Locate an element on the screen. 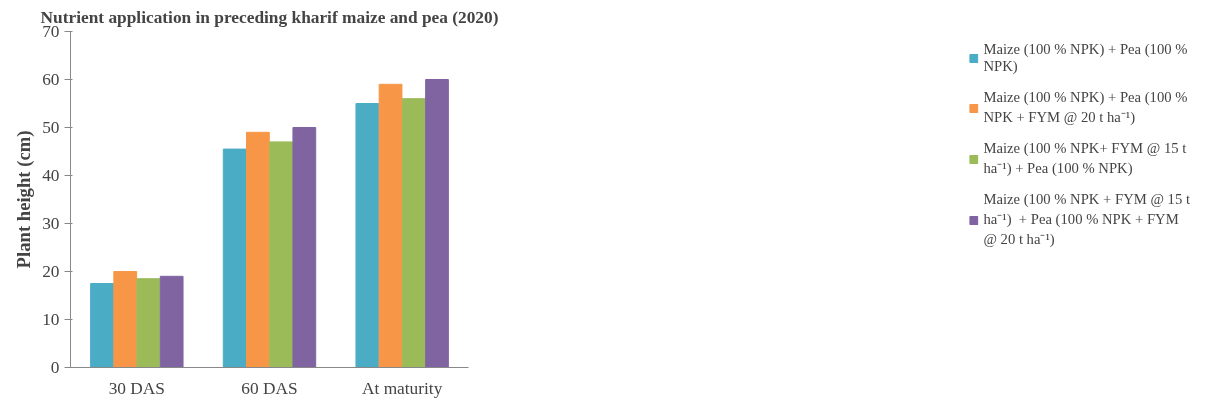  x-tick-label: 30 DAS is located at coordinates (136, 388).